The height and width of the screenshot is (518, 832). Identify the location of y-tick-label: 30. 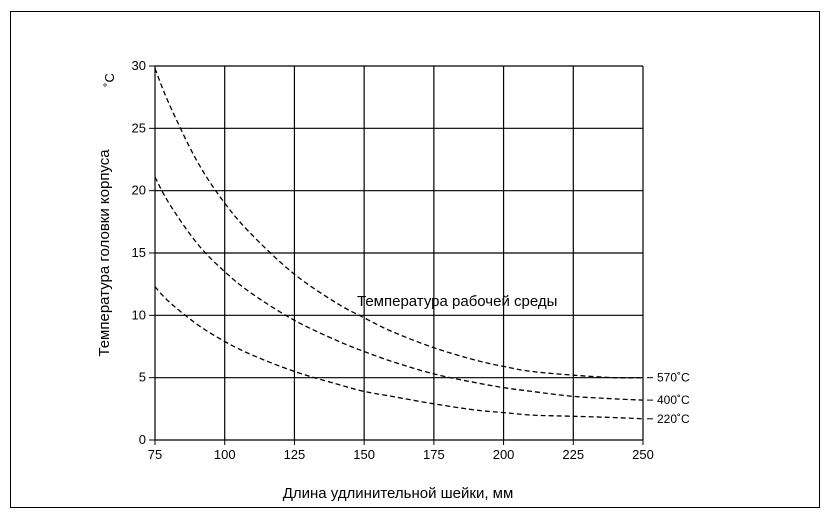
(139, 65).